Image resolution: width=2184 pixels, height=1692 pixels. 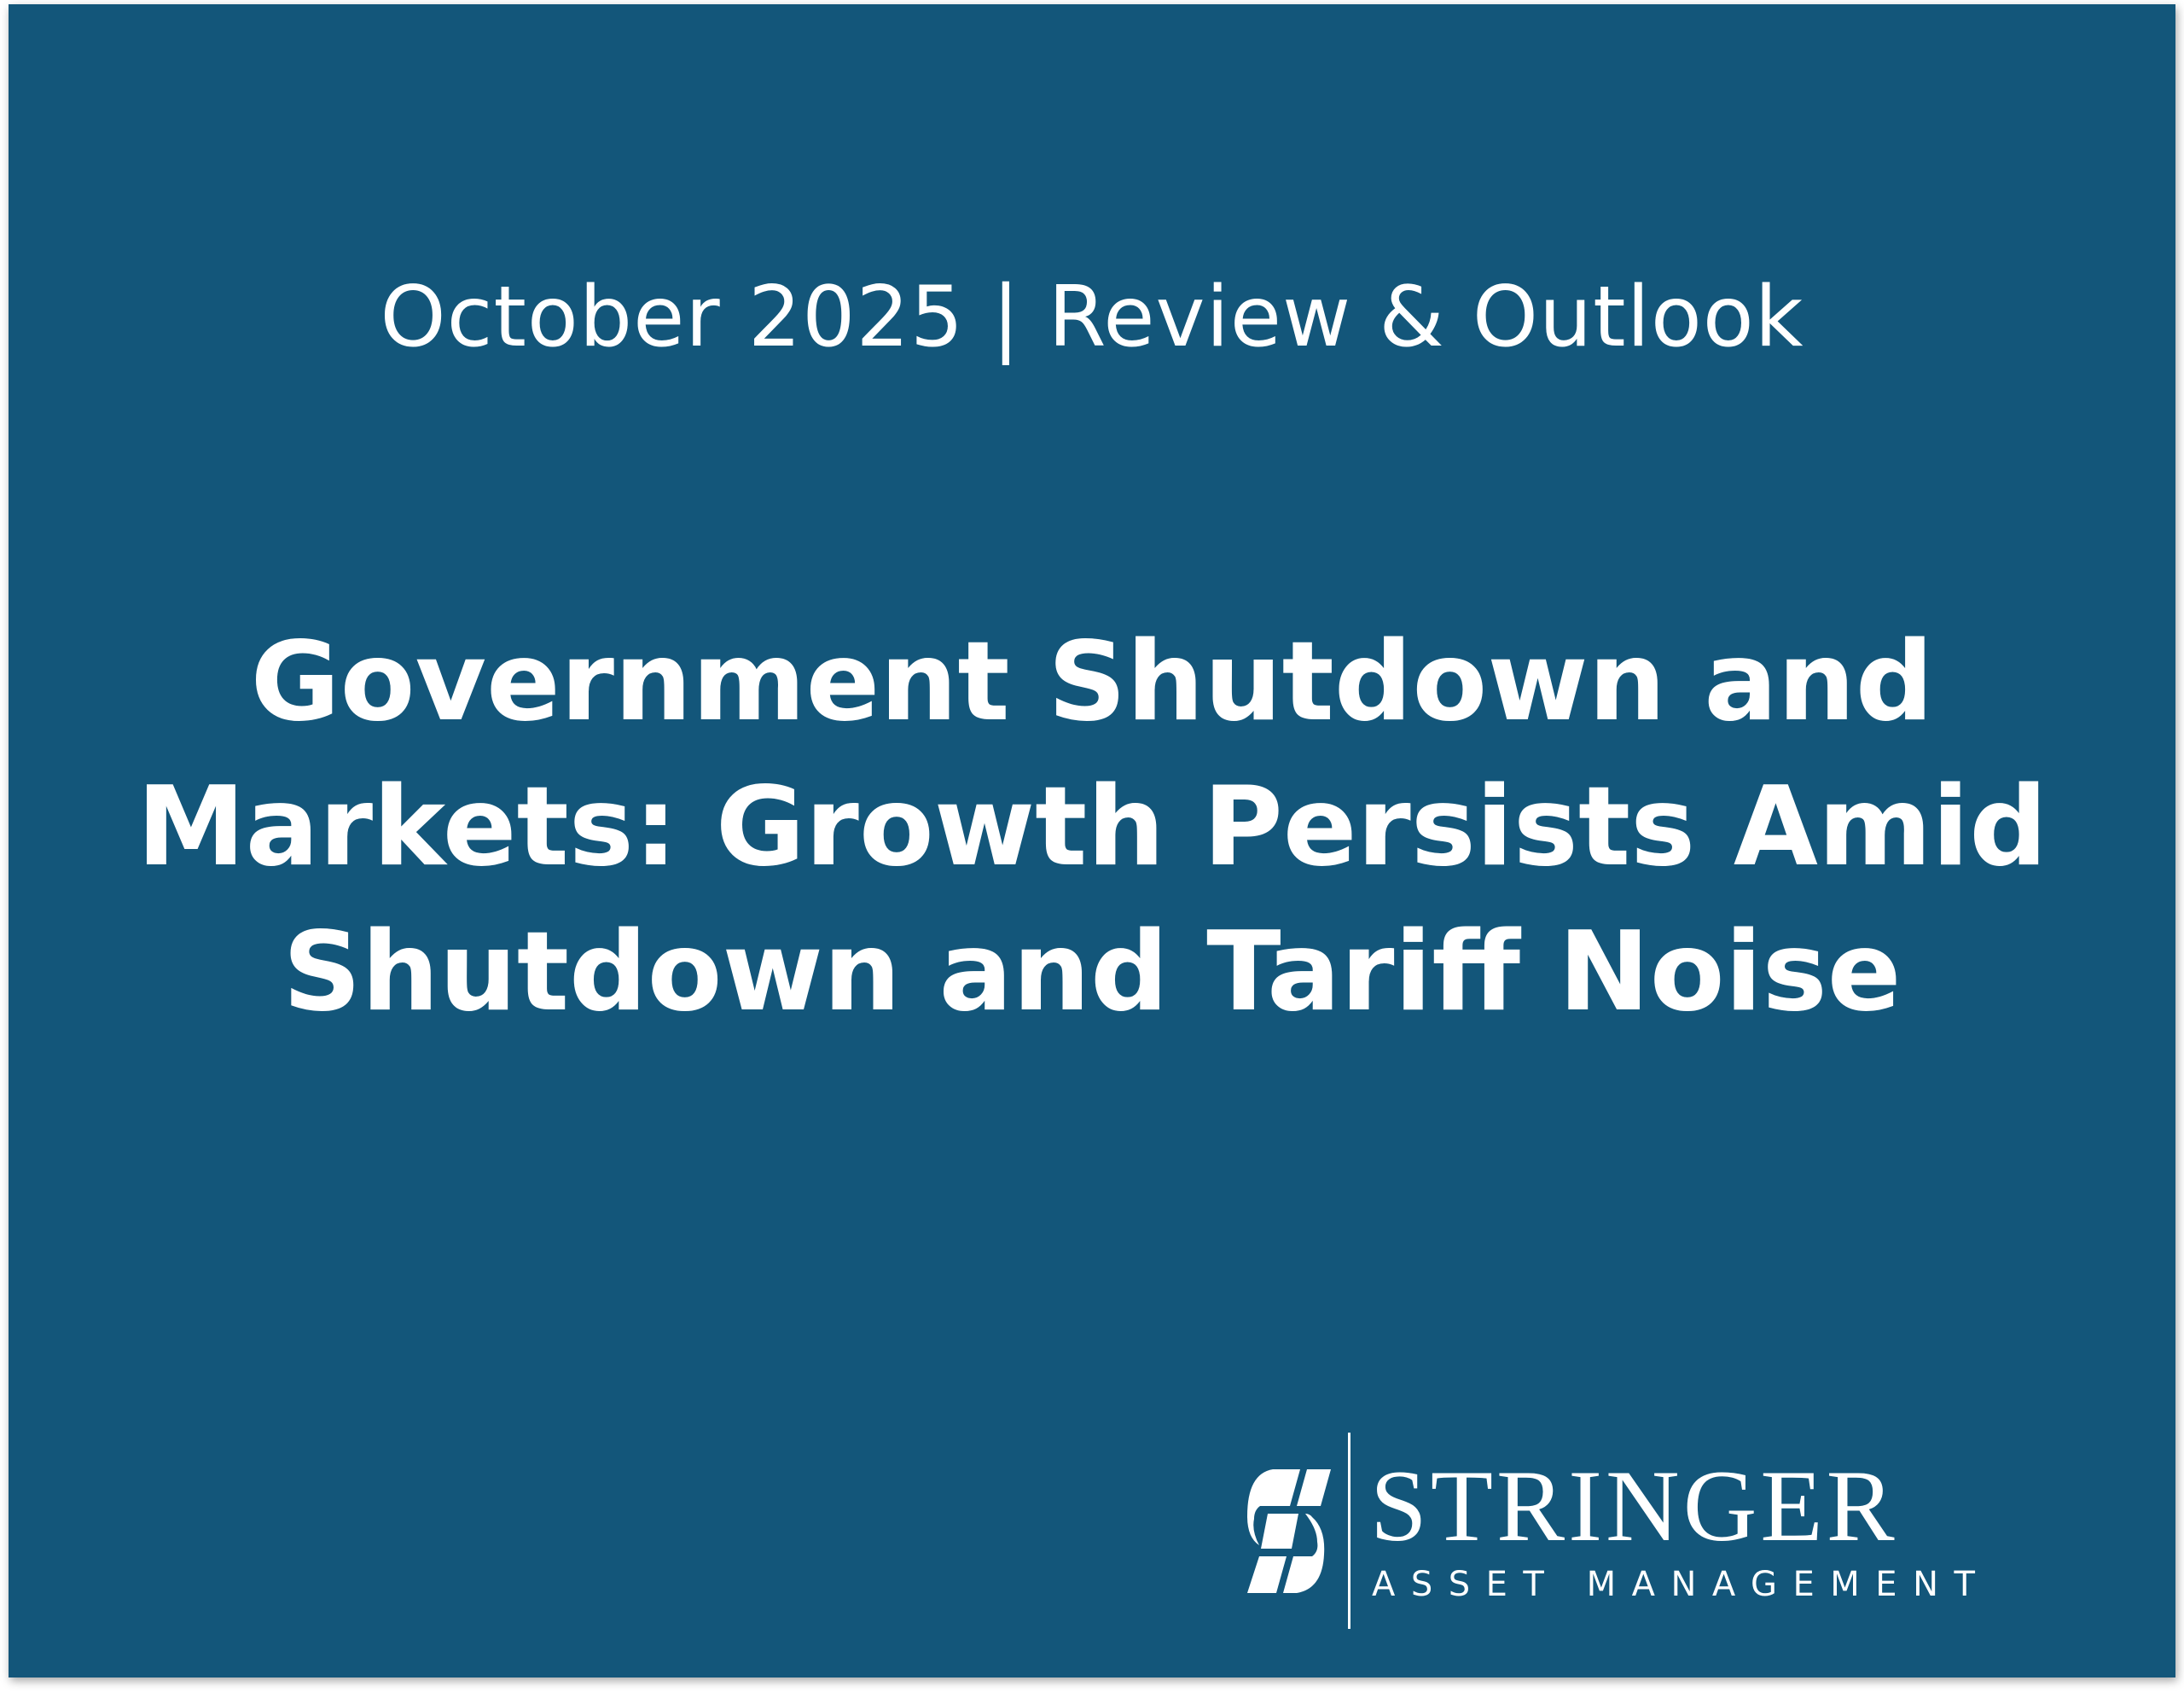 What do you see at coordinates (1092, 317) in the screenshot?
I see `report-subtitle: October 2025 | Review & Outlook` at bounding box center [1092, 317].